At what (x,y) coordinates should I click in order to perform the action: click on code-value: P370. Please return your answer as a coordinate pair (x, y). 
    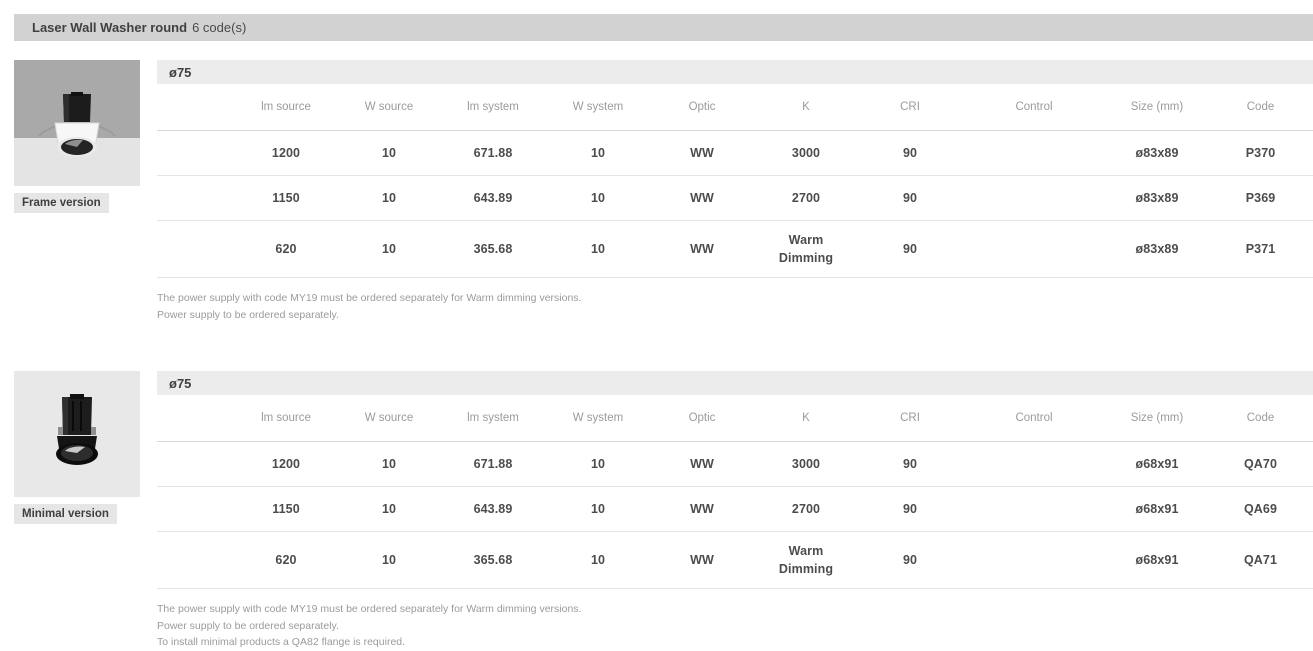
    Looking at the image, I should click on (1260, 153).